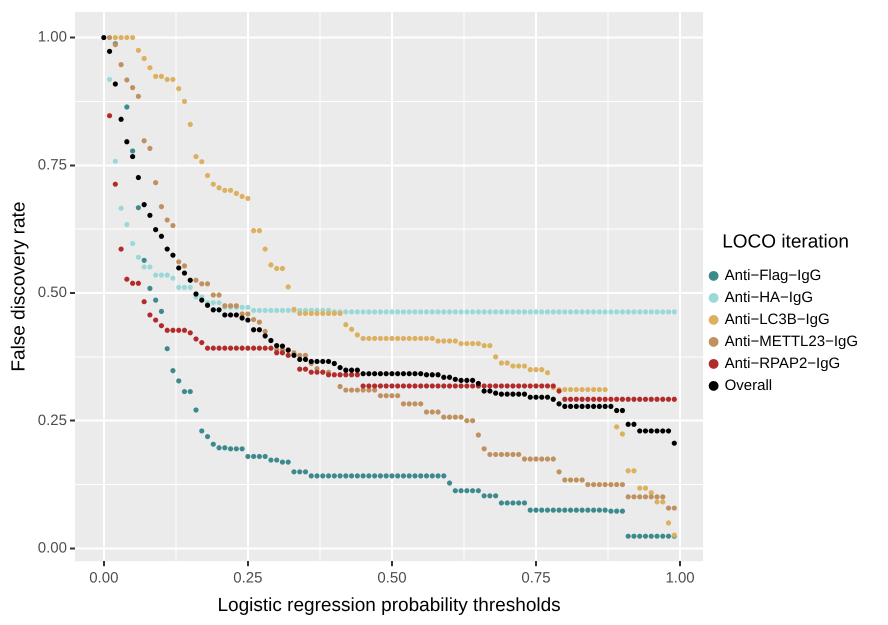 The image size is (888, 625). Describe the element at coordinates (768, 297) in the screenshot. I see `legend-label: Anti−HA−IgG` at that location.